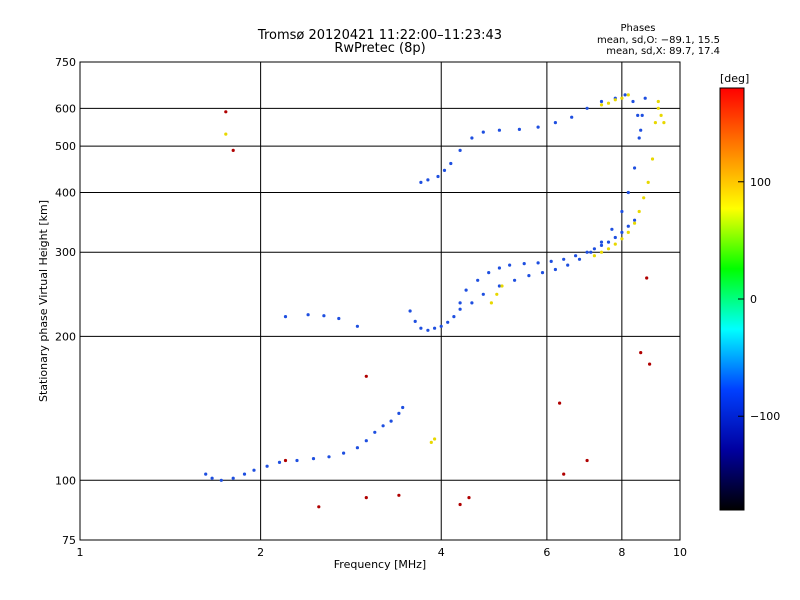 This screenshot has height=600, width=800. I want to click on chart-subtitle: RwPretec (8p), so click(379, 48).